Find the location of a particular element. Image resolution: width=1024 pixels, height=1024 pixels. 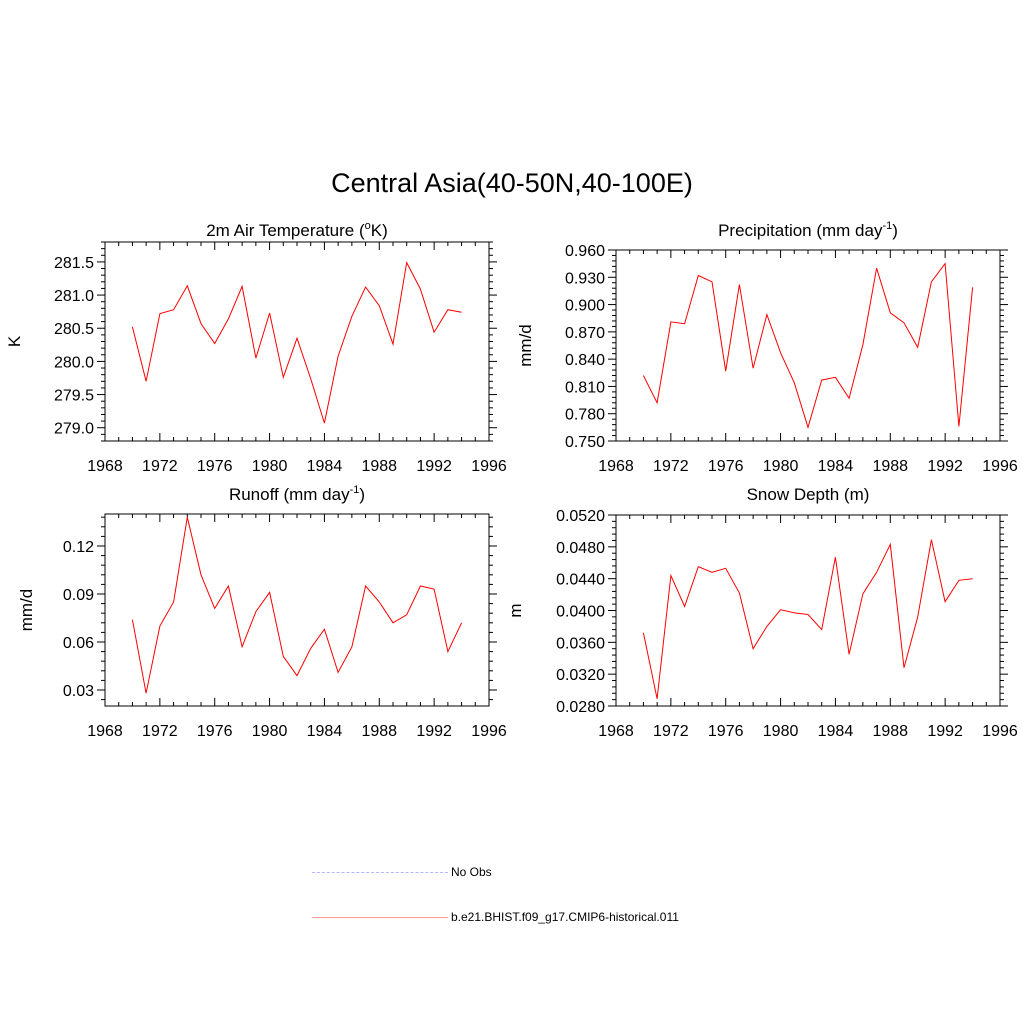

y-tick-label: 0.0360 is located at coordinates (580, 643).